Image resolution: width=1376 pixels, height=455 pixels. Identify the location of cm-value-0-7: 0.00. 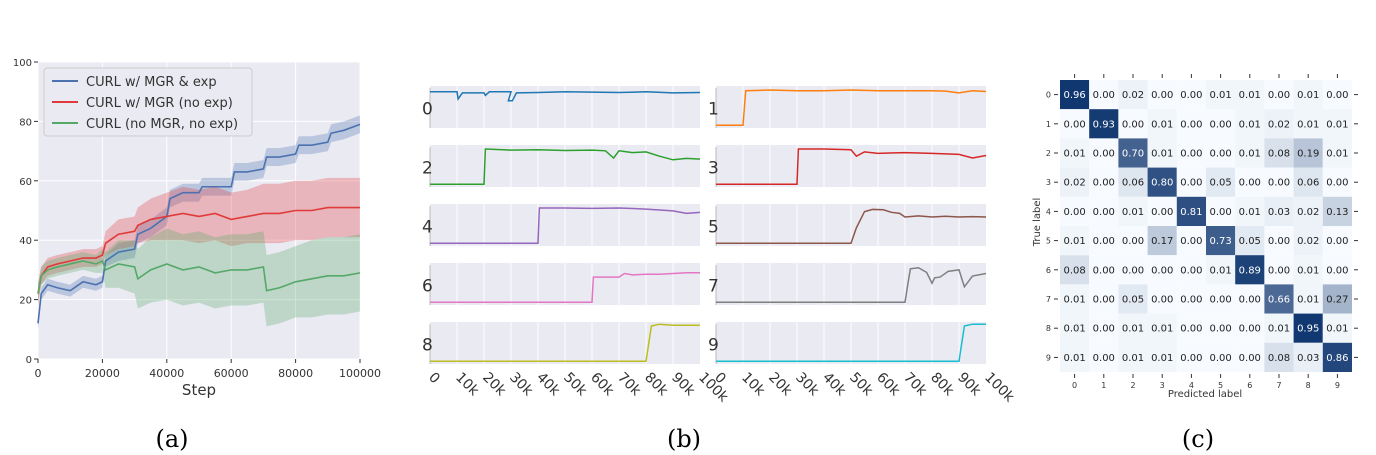
(1279, 95).